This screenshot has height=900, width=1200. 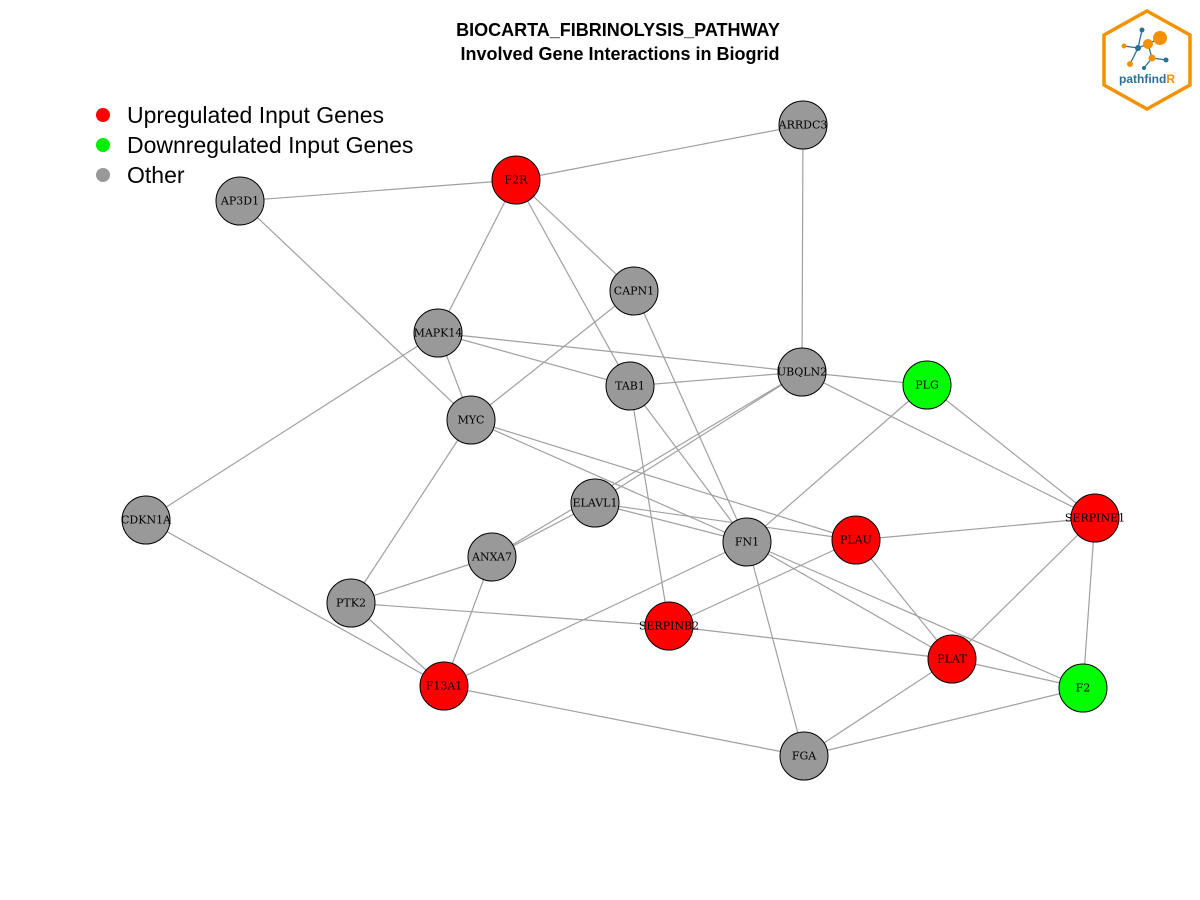 I want to click on edge-serpine1-plat, so click(x=1023, y=588).